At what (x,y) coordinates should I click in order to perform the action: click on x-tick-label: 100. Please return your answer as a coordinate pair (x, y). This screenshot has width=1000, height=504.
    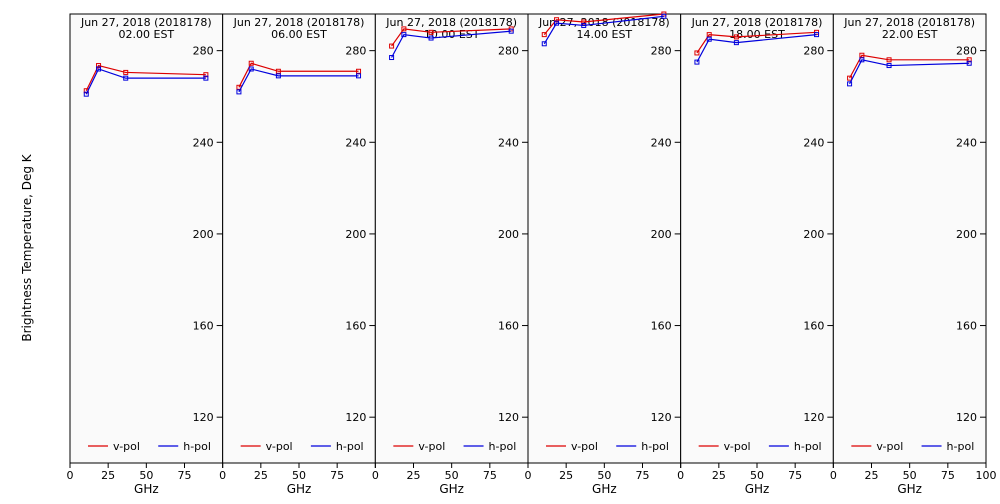
    Looking at the image, I should click on (986, 475).